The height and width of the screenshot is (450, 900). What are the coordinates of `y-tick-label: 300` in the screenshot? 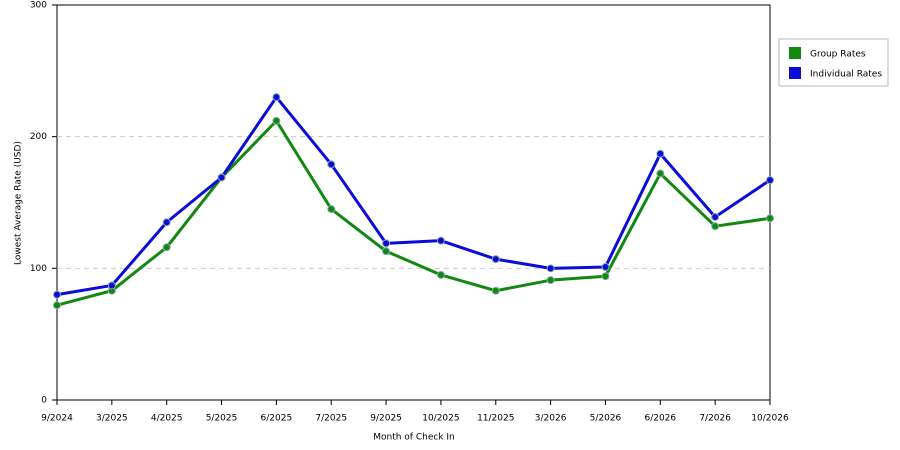 It's located at (38, 6).